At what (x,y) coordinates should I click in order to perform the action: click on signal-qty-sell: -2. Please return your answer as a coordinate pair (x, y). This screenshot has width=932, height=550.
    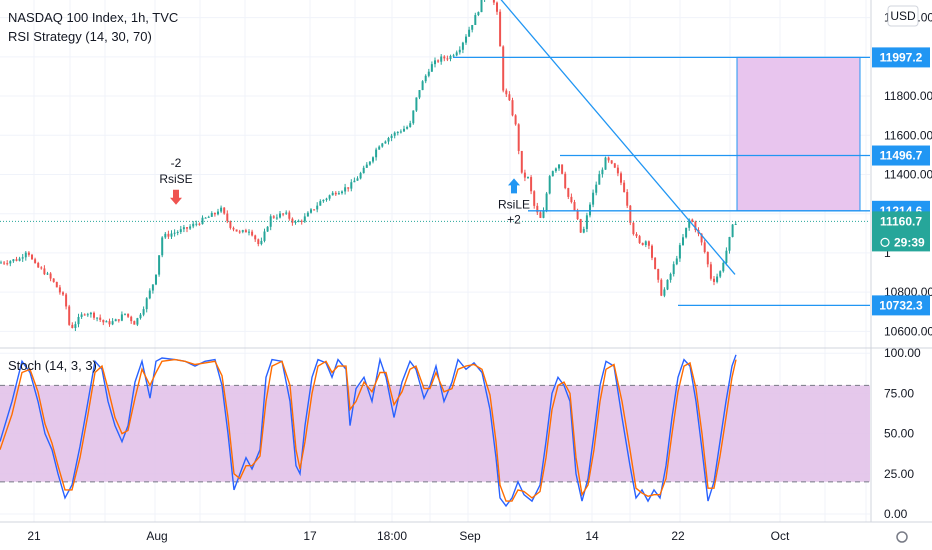
    Looking at the image, I should click on (176, 163).